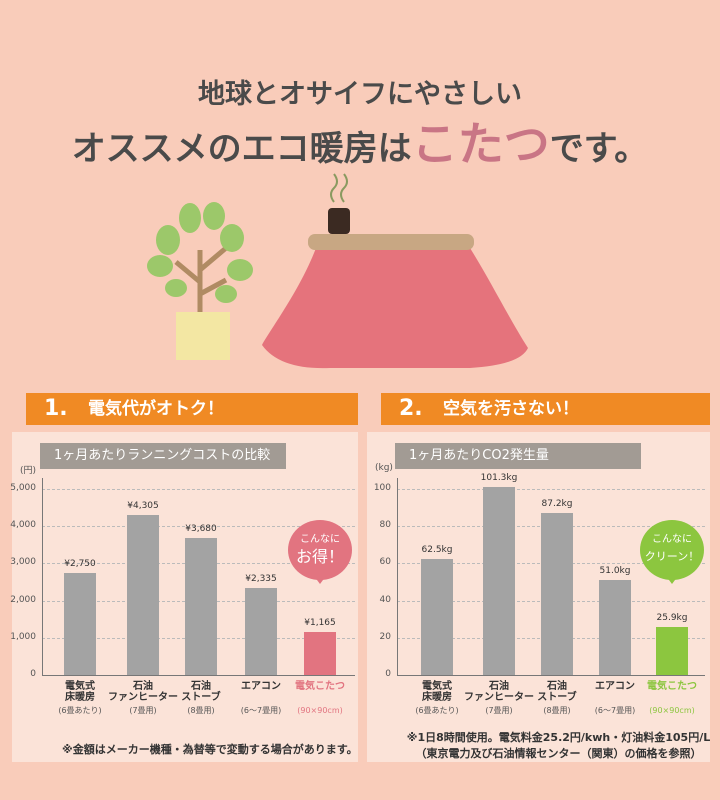 Image resolution: width=720 pixels, height=800 pixels. I want to click on chart-title: 1ヶ月あたりCO2発生量, so click(518, 456).